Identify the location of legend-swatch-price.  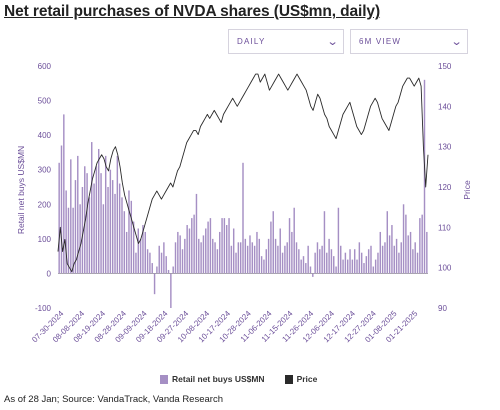
(288, 379).